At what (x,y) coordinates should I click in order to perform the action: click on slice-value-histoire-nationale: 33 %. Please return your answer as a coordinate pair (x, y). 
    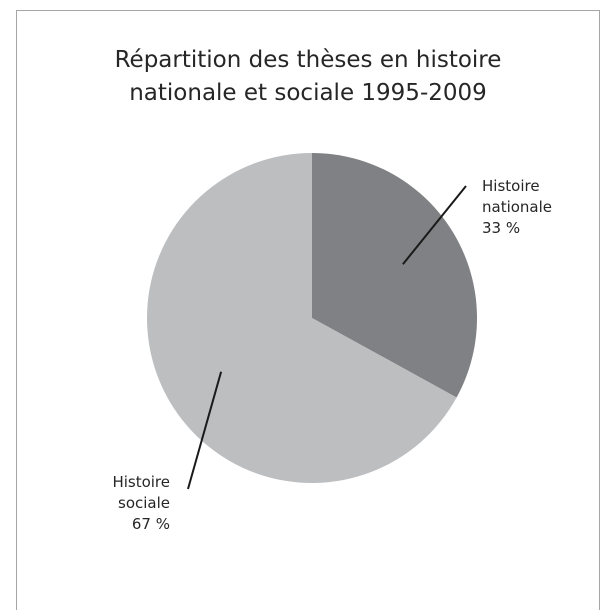
    Looking at the image, I should click on (501, 228).